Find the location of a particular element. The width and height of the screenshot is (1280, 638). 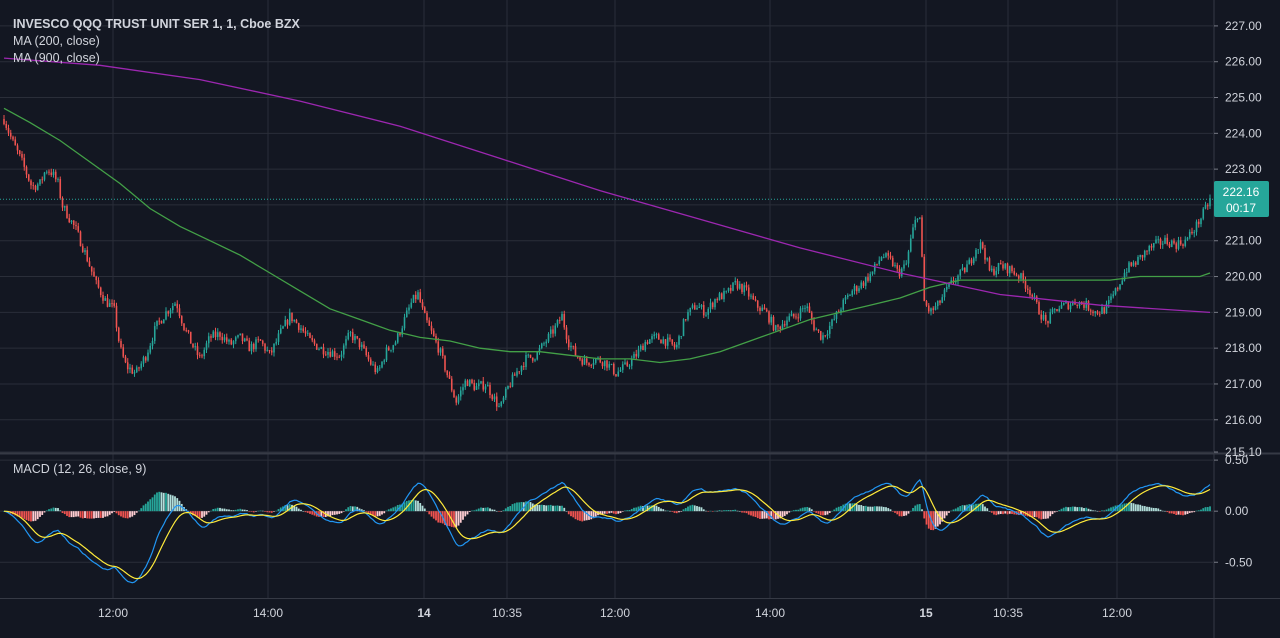

time-axis-label: 12:00 is located at coordinates (1117, 613).